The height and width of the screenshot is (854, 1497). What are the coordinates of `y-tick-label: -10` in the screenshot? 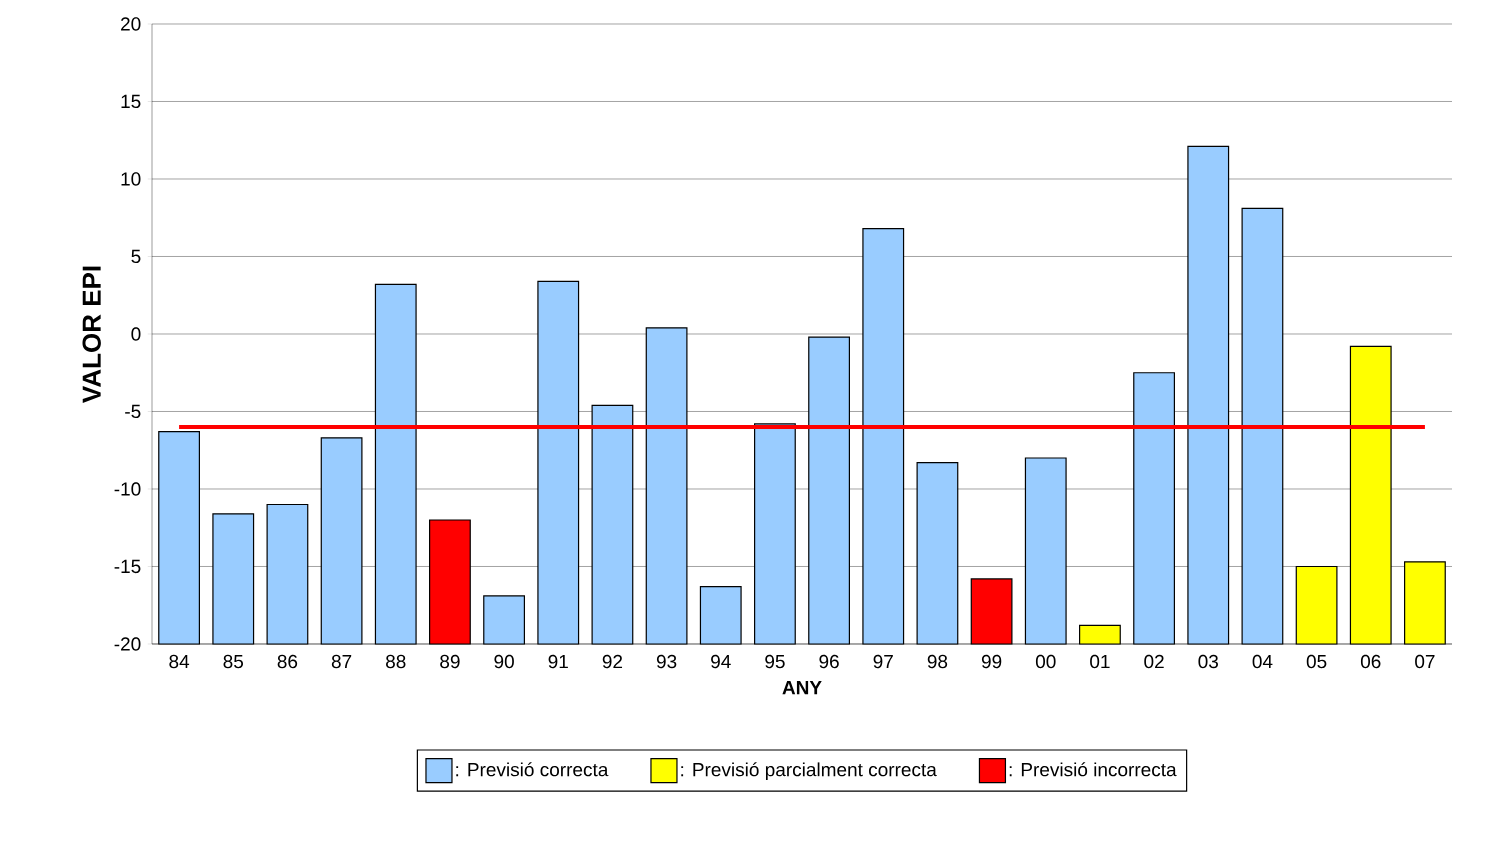 It's located at (127, 489).